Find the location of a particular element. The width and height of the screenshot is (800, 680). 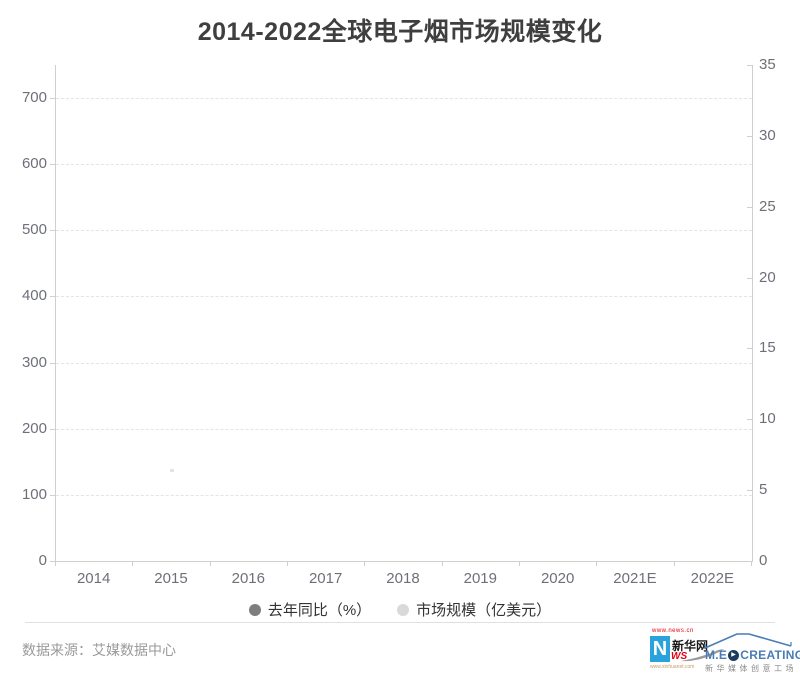

xinhuanet-url-top: www.news.cn is located at coordinates (673, 631).